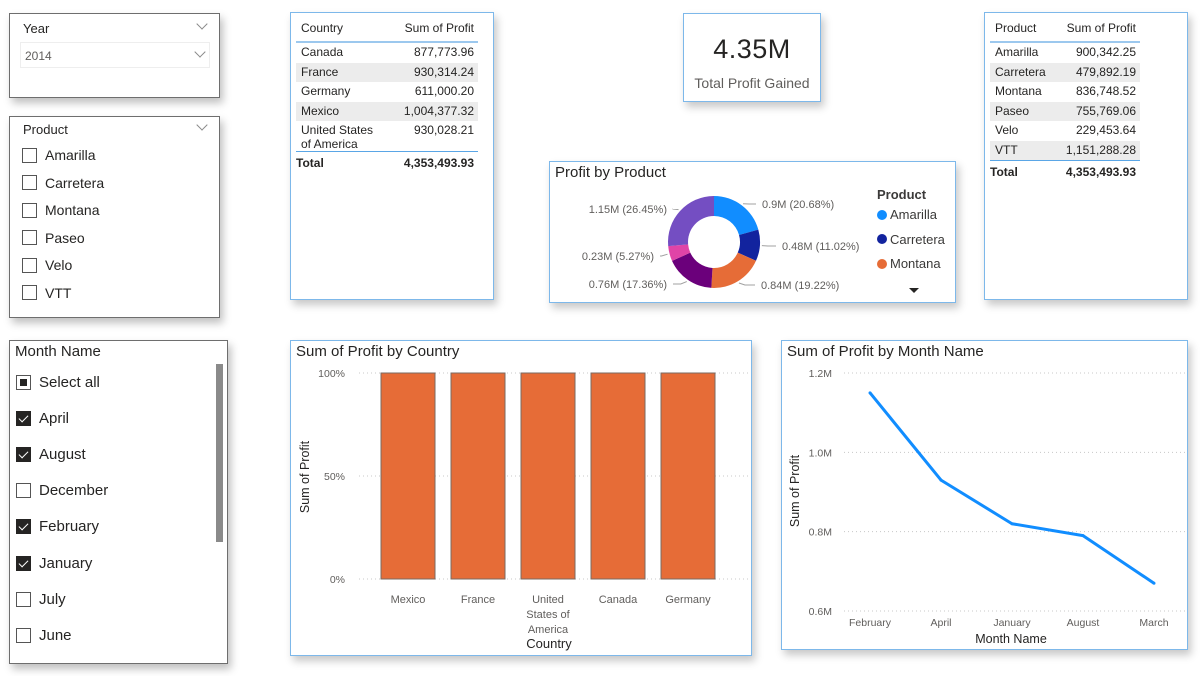 Image resolution: width=1201 pixels, height=676 pixels. I want to click on legend-item: Carretera, so click(911, 239).